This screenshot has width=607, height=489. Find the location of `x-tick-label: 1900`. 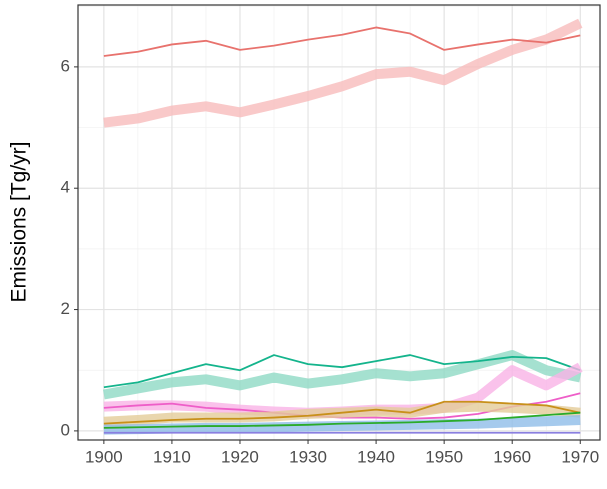

x-tick-label: 1900 is located at coordinates (104, 456).